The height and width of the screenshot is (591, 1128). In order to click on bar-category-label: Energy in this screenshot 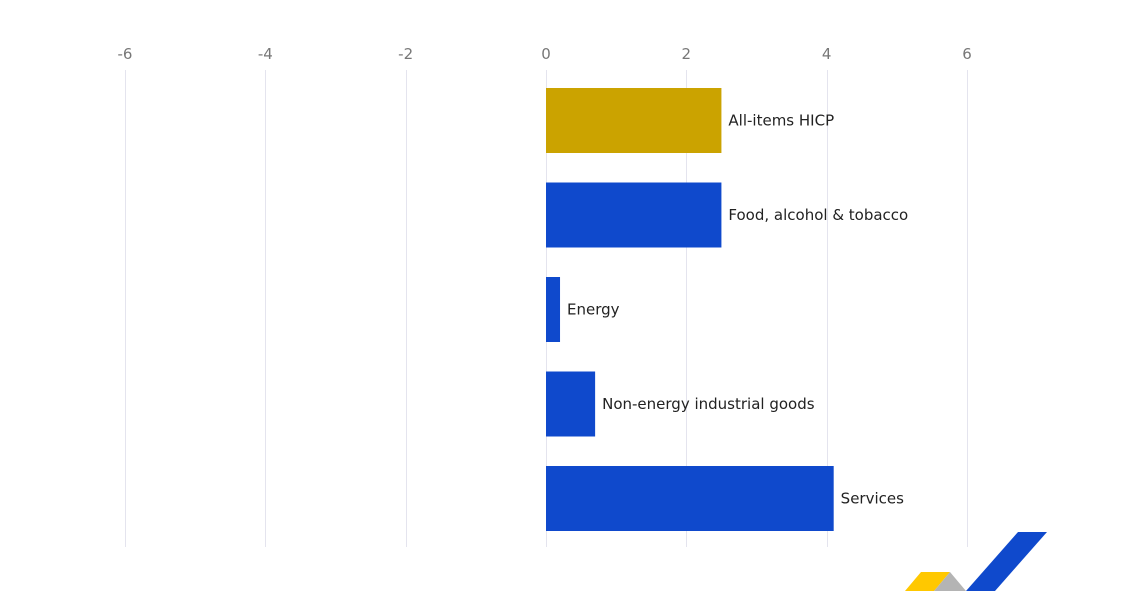, I will do `click(593, 310)`.